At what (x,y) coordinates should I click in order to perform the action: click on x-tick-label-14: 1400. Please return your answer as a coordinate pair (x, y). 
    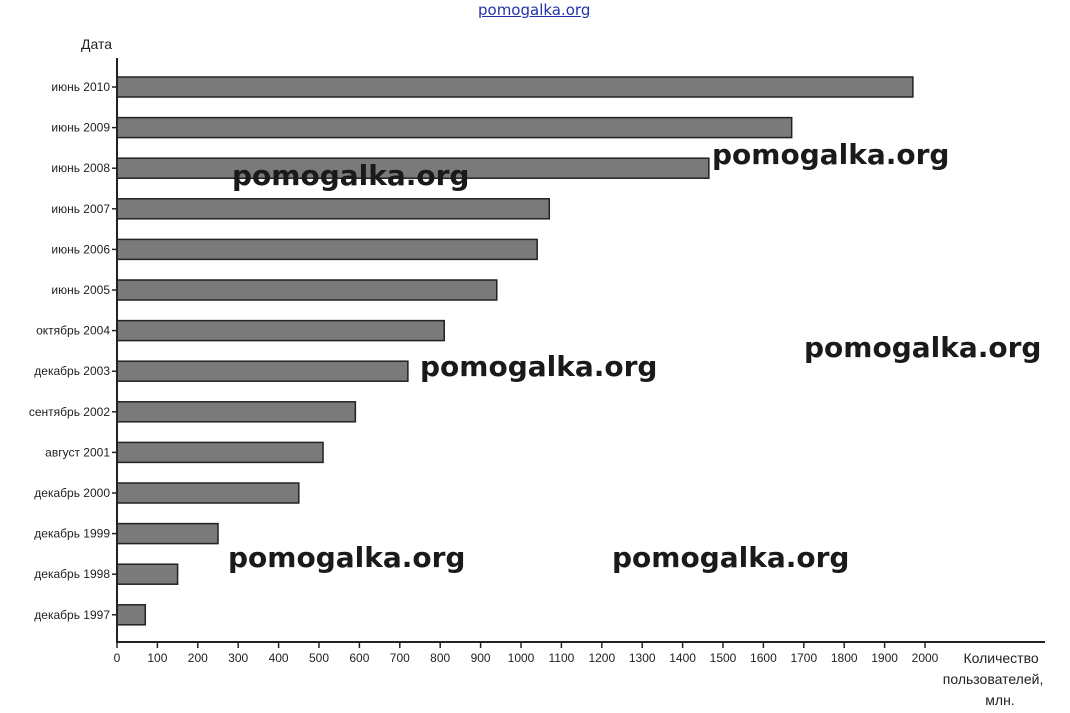
    Looking at the image, I should click on (682, 658).